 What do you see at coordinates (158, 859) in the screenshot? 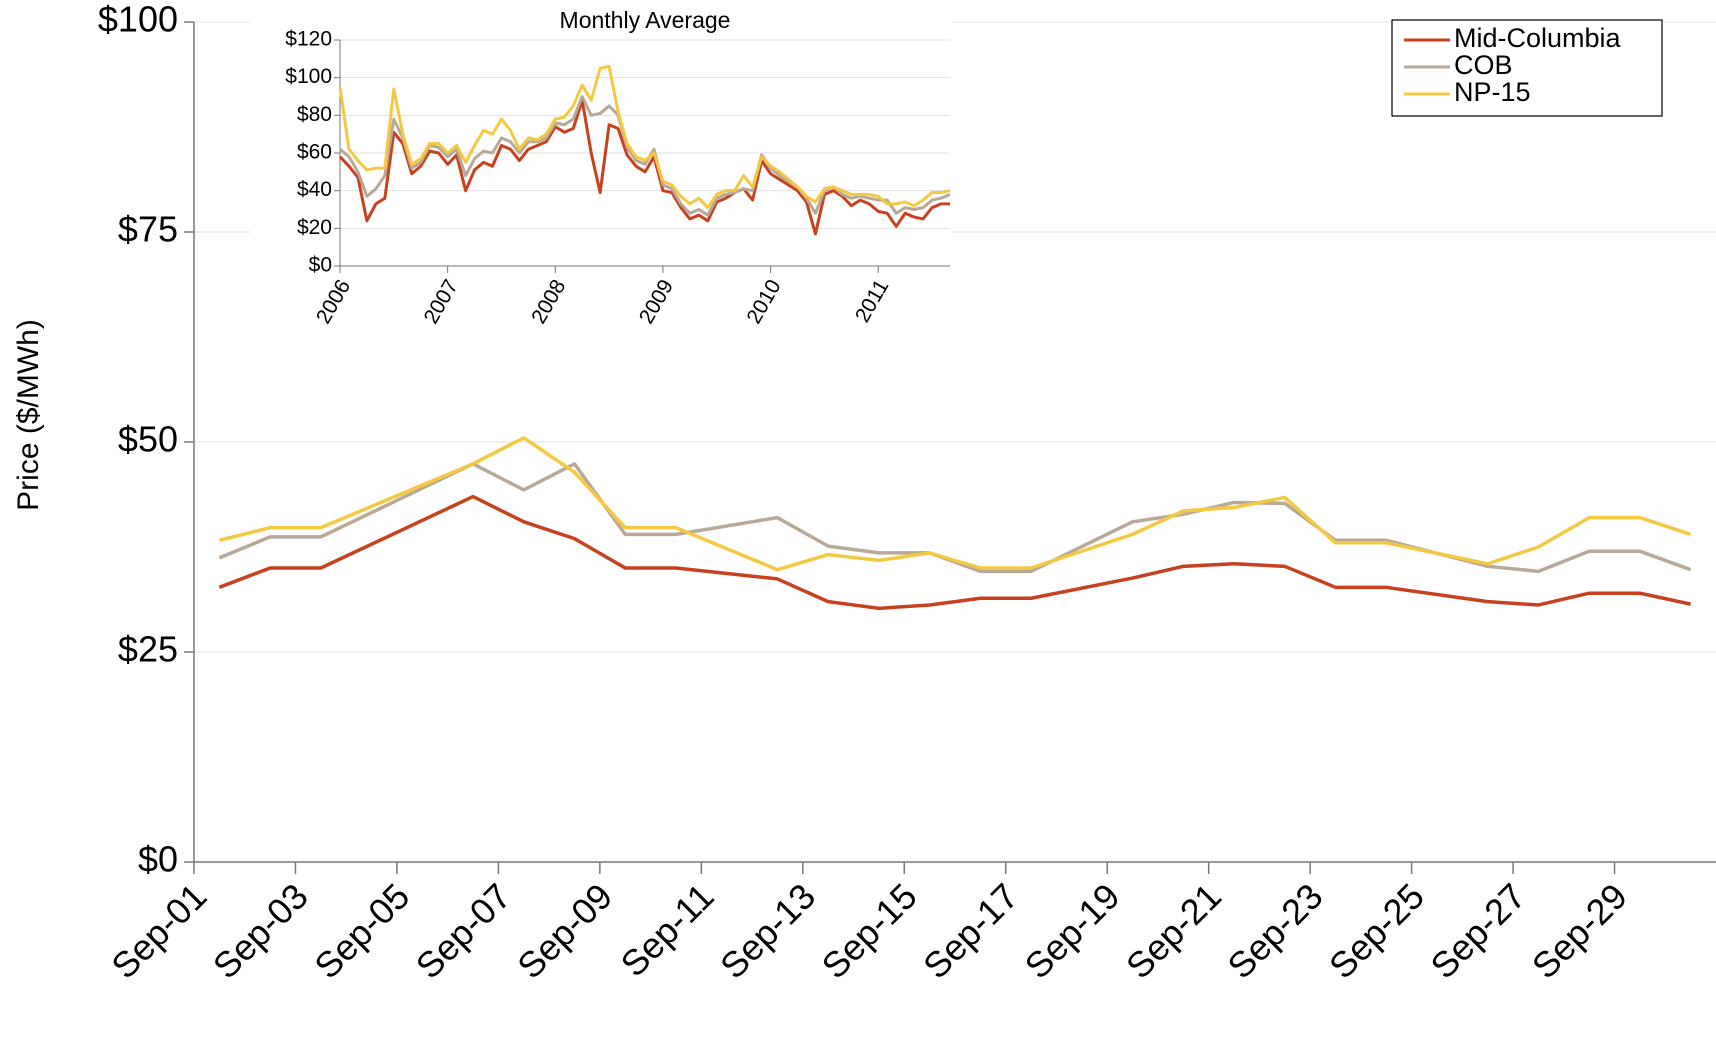
I see `y-tick-label: $0` at bounding box center [158, 859].